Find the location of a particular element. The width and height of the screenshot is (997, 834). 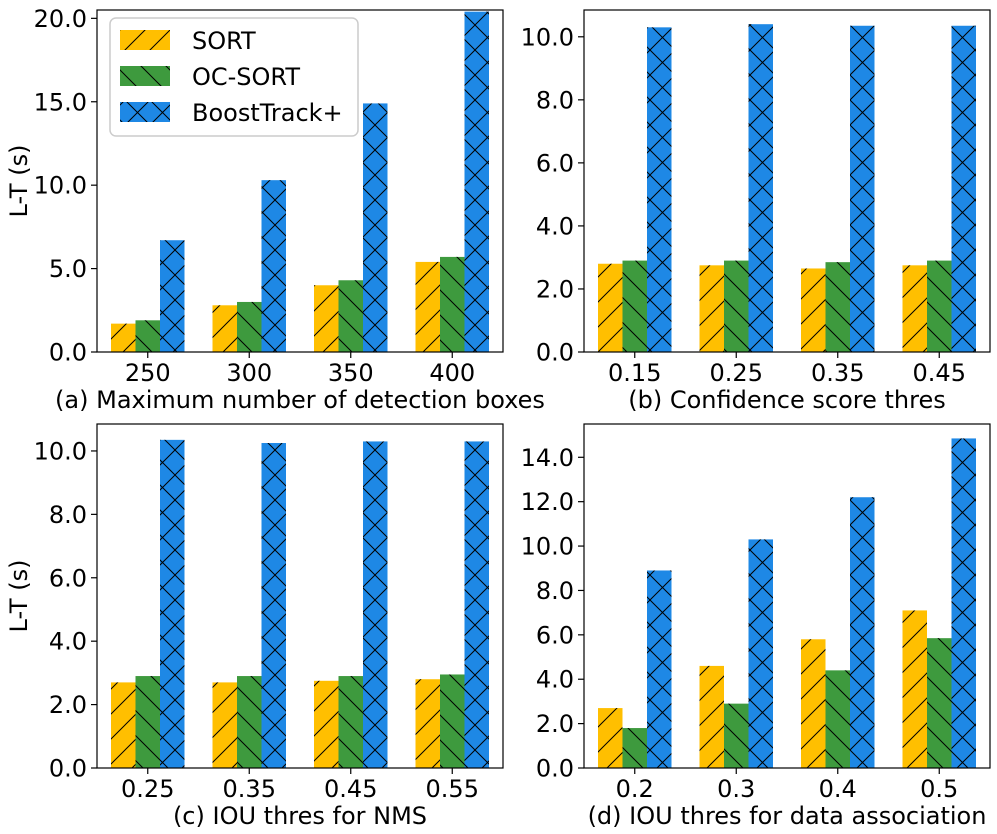

y-tick-label-a-4: 20.0 is located at coordinates (60, 19).